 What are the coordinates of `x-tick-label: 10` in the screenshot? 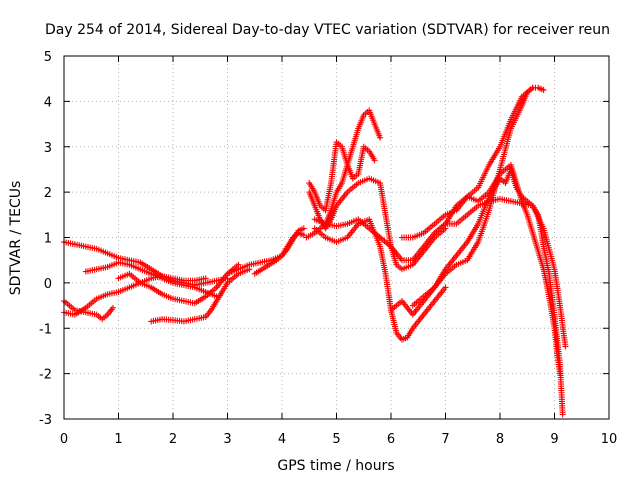 It's located at (609, 439).